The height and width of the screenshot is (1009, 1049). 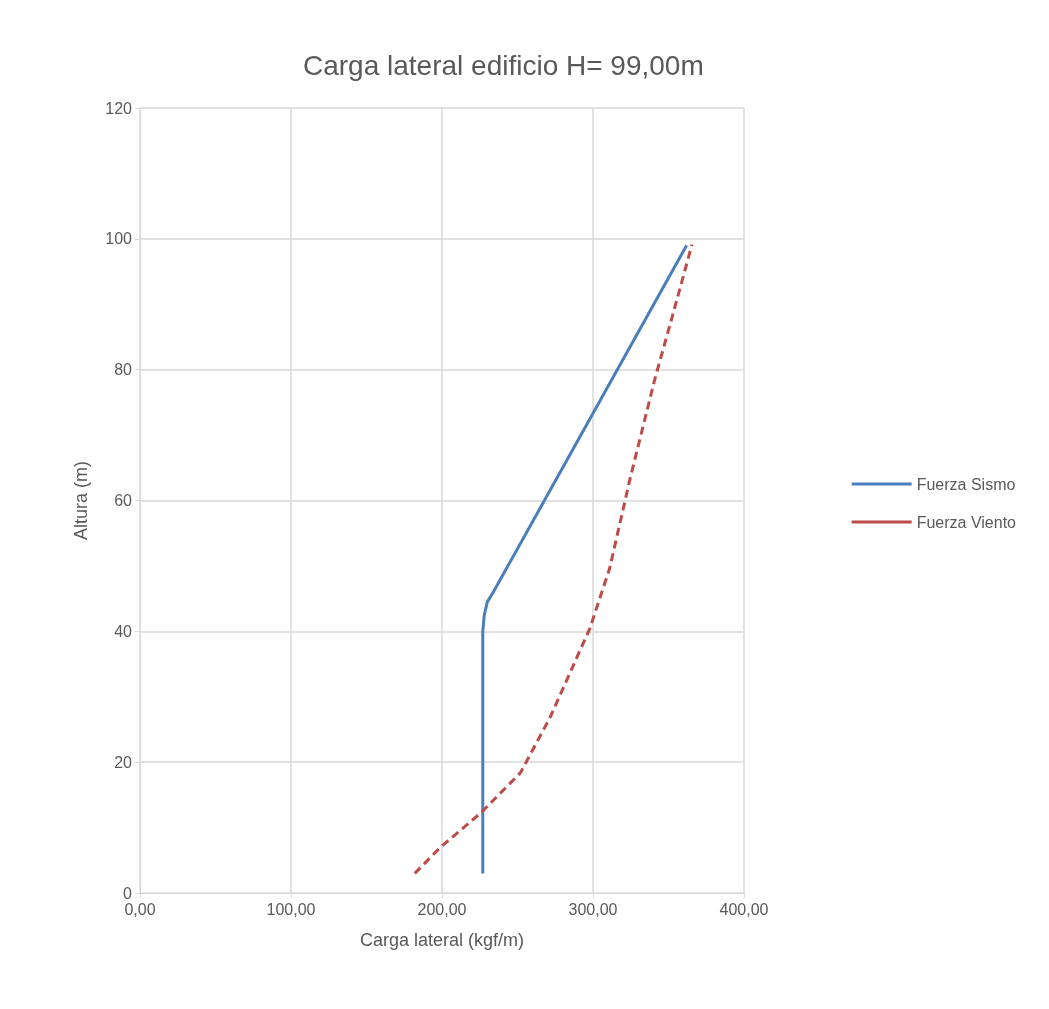 What do you see at coordinates (140, 909) in the screenshot?
I see `x-tick-label: 0,00` at bounding box center [140, 909].